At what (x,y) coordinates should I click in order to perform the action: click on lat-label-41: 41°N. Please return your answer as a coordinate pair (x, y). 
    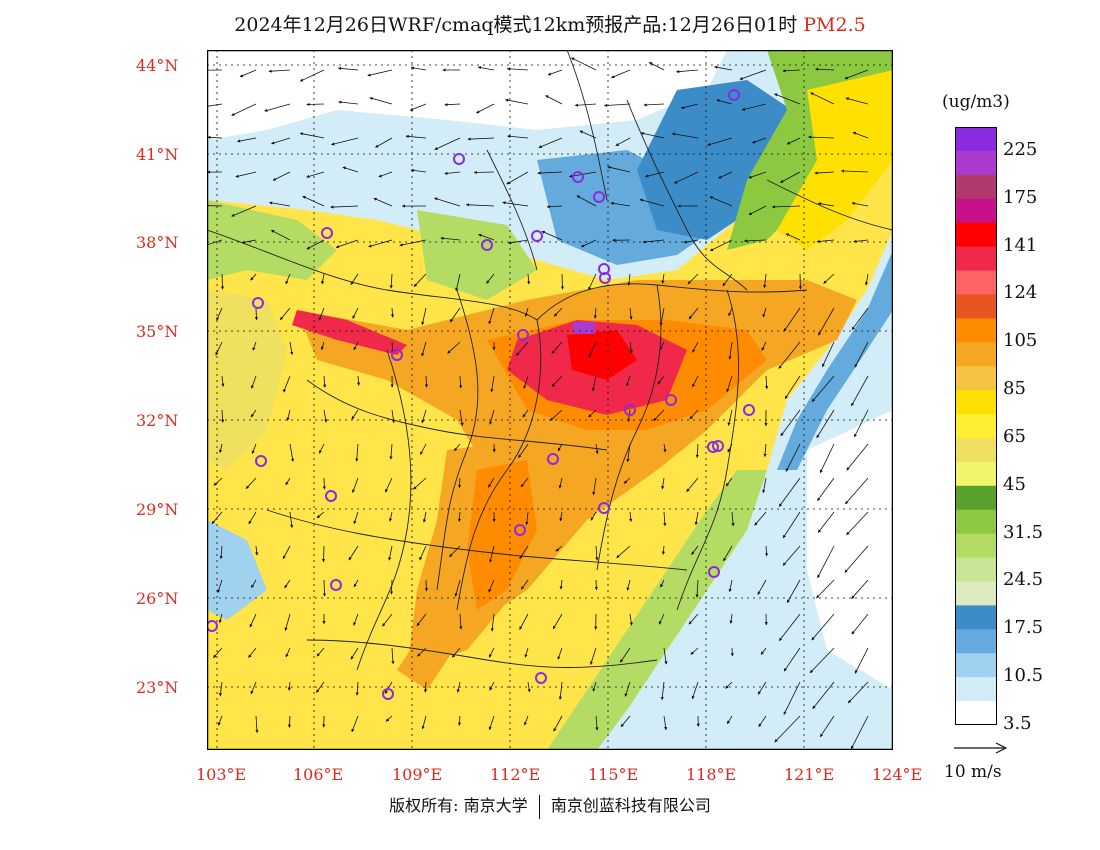
    Looking at the image, I should click on (157, 154).